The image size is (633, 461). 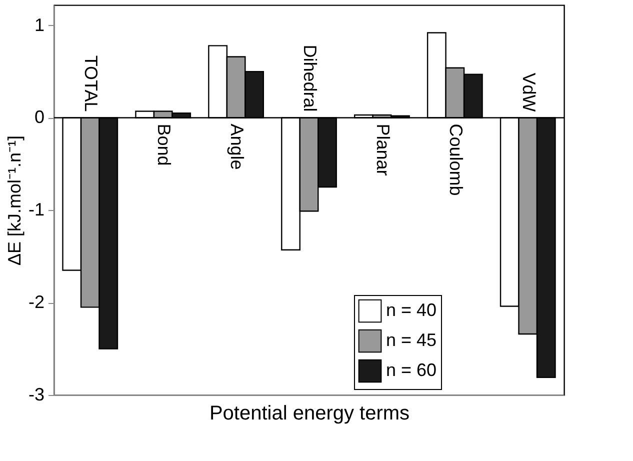 What do you see at coordinates (164, 145) in the screenshot?
I see `x-tick-label: Bond` at bounding box center [164, 145].